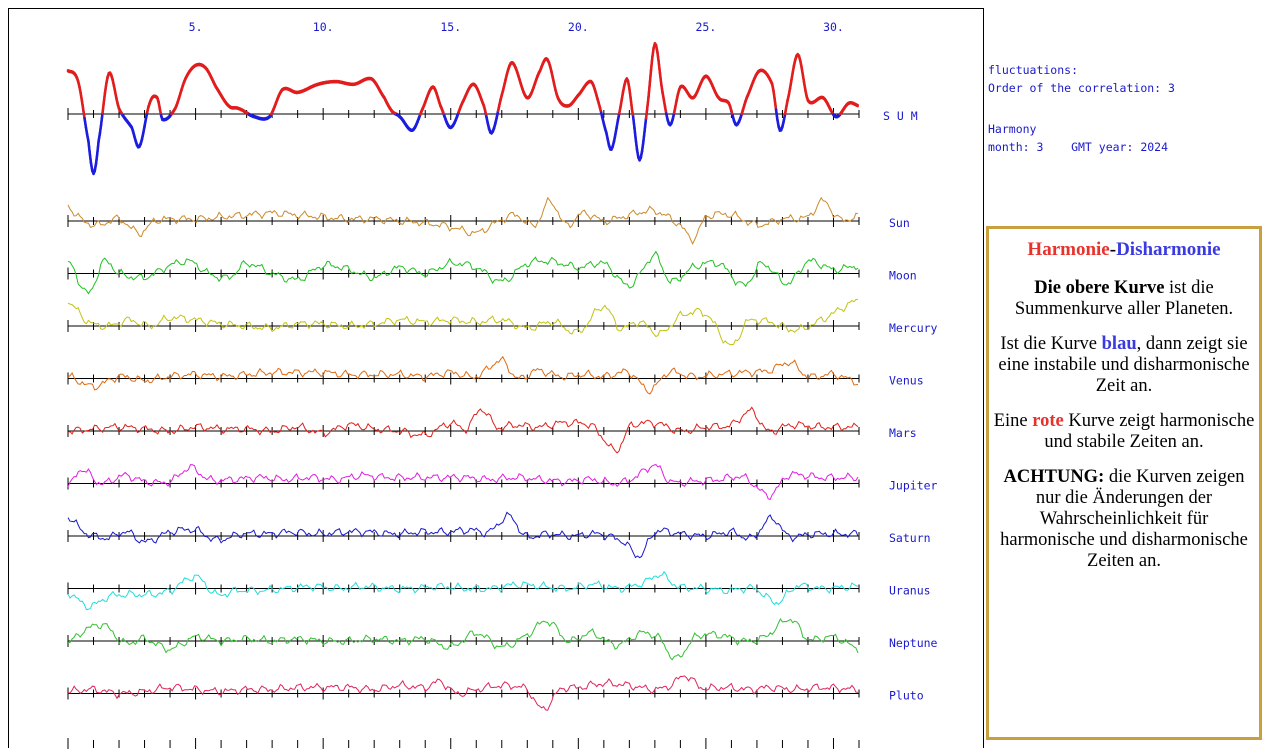 Image resolution: width=1270 pixels, height=749 pixels. What do you see at coordinates (899, 223) in the screenshot?
I see `series-label-sun: Sun` at bounding box center [899, 223].